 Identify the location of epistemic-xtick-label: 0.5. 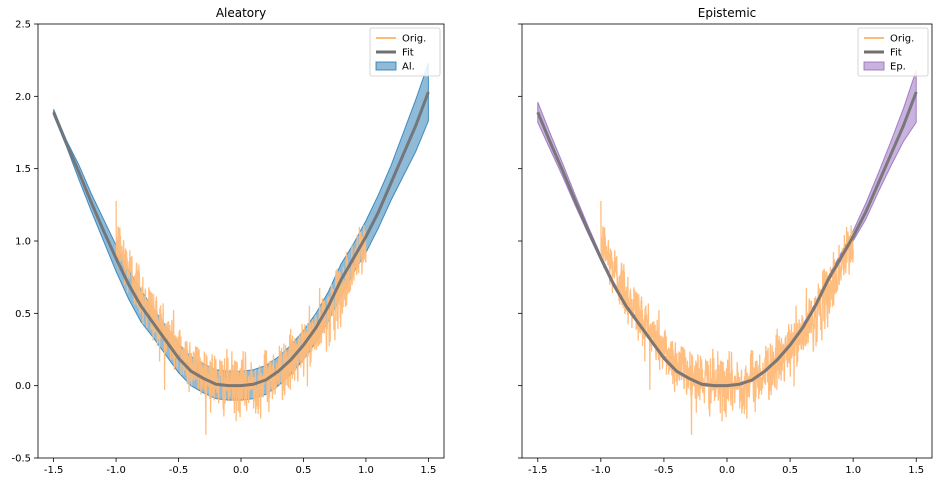
(790, 470).